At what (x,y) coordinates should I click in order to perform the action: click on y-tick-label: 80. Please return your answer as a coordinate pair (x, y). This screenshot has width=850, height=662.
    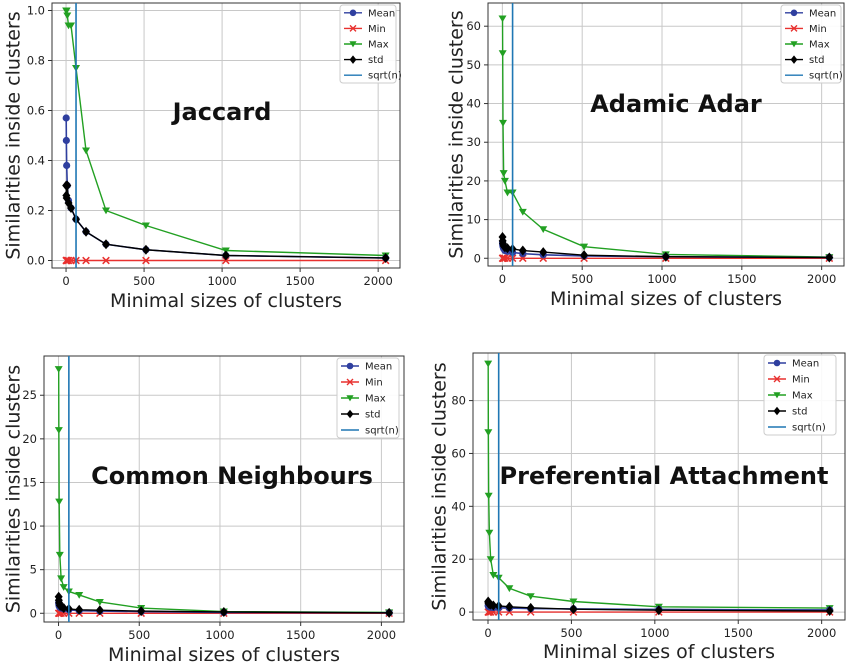
    Looking at the image, I should click on (458, 401).